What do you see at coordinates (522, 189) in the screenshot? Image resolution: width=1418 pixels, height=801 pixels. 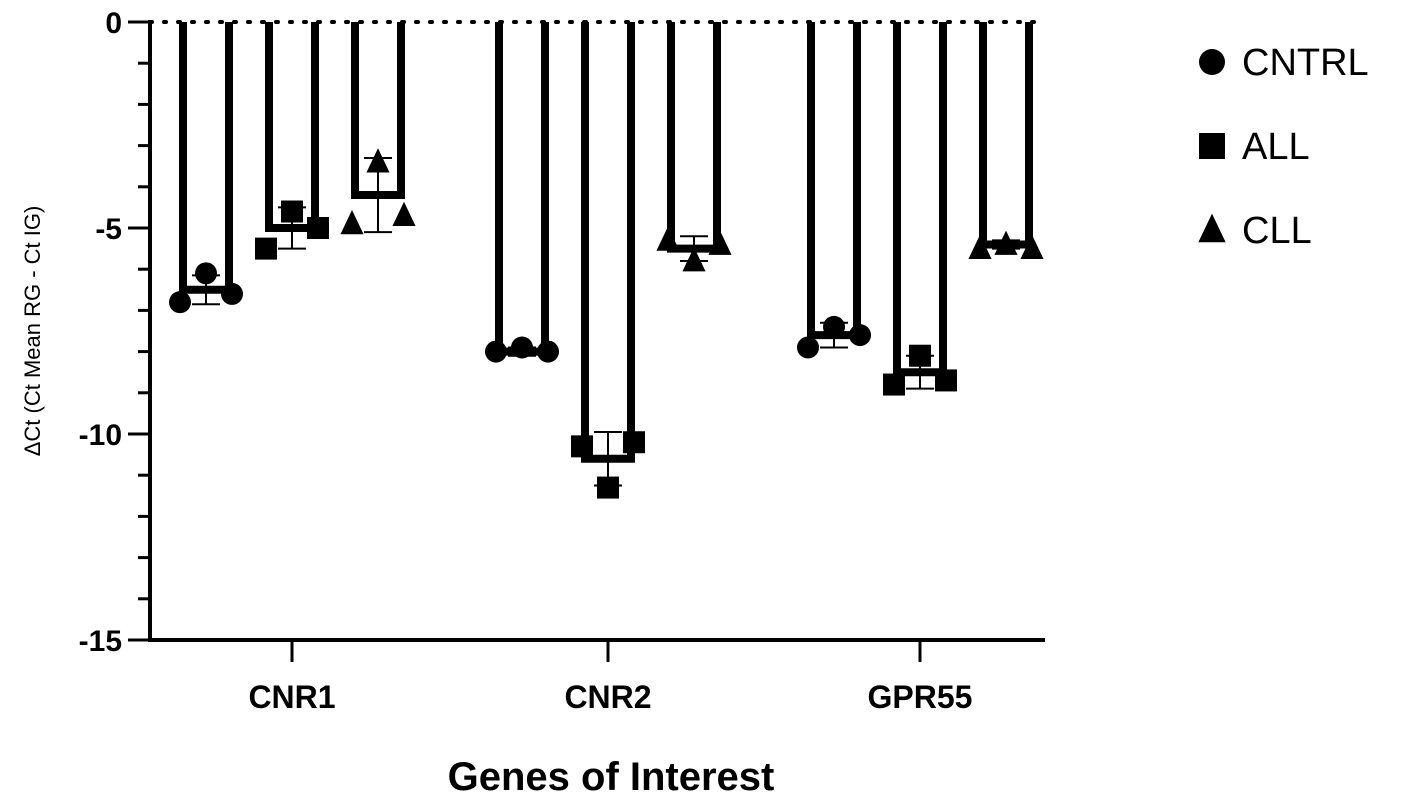 I see `bar-cntrl-cnr2` at bounding box center [522, 189].